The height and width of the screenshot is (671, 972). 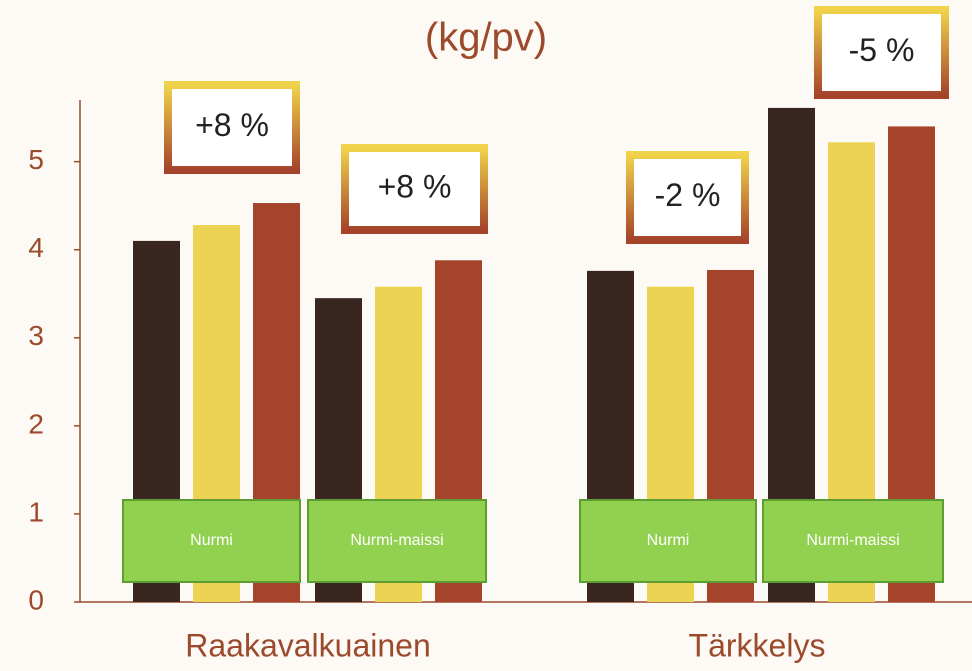 What do you see at coordinates (308, 645) in the screenshot?
I see `group-label: Raakavalkuainen` at bounding box center [308, 645].